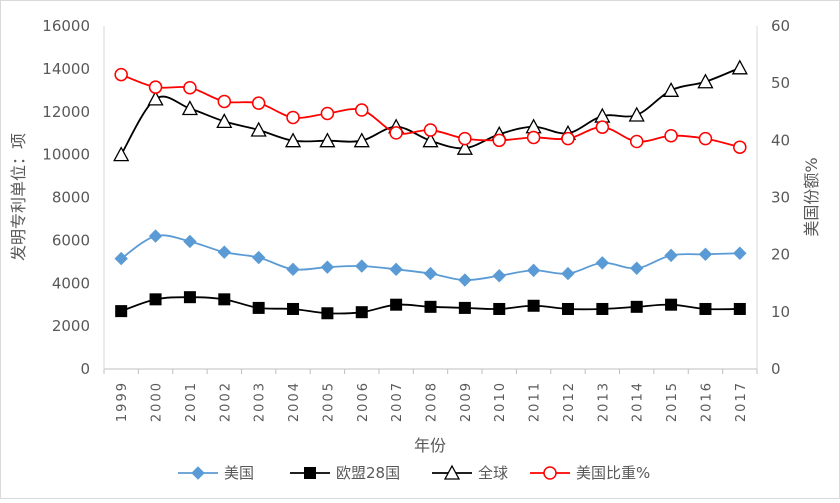 This screenshot has height=503, width=840. I want to click on y2-tick-label: 50, so click(780, 83).